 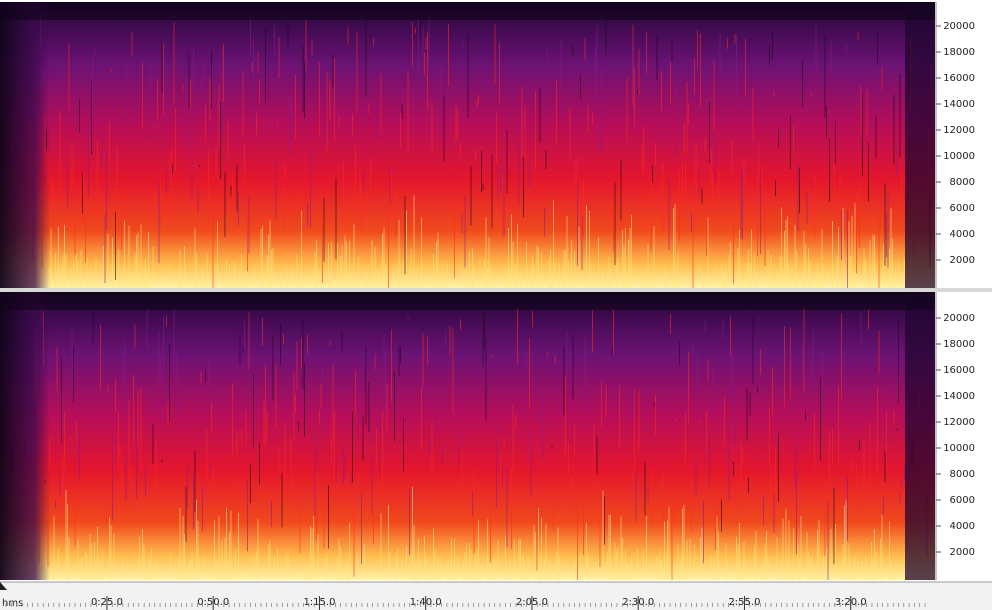 What do you see at coordinates (532, 602) in the screenshot?
I see `ruler-label: 2:05.0` at bounding box center [532, 602].